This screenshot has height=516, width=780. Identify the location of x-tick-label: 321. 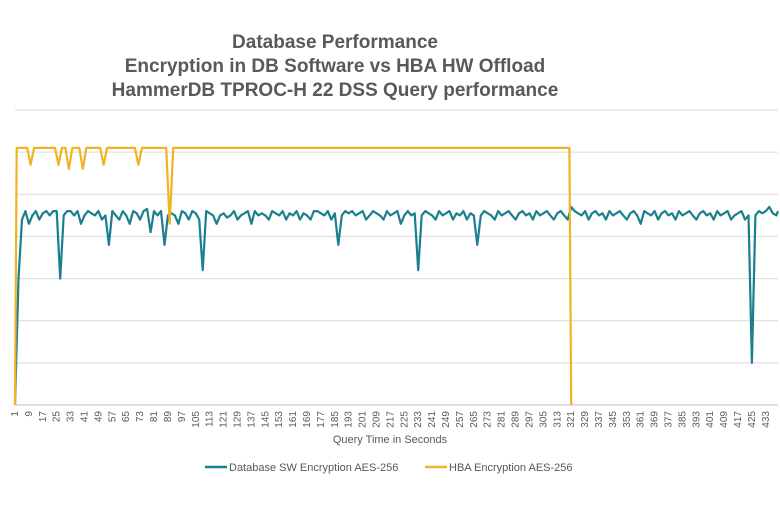
(571, 419).